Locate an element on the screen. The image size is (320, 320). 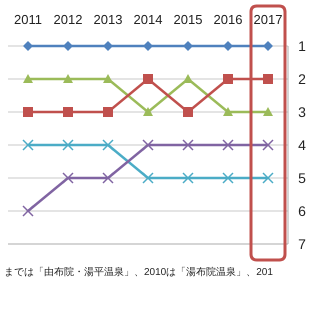
x-tick-label: 2011 is located at coordinates (28, 19).